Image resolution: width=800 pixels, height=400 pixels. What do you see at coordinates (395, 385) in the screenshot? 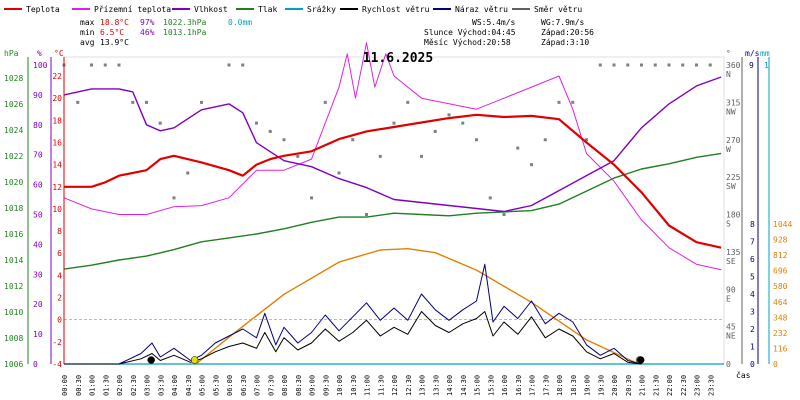
I see `x-tick: 12:00` at bounding box center [395, 385].